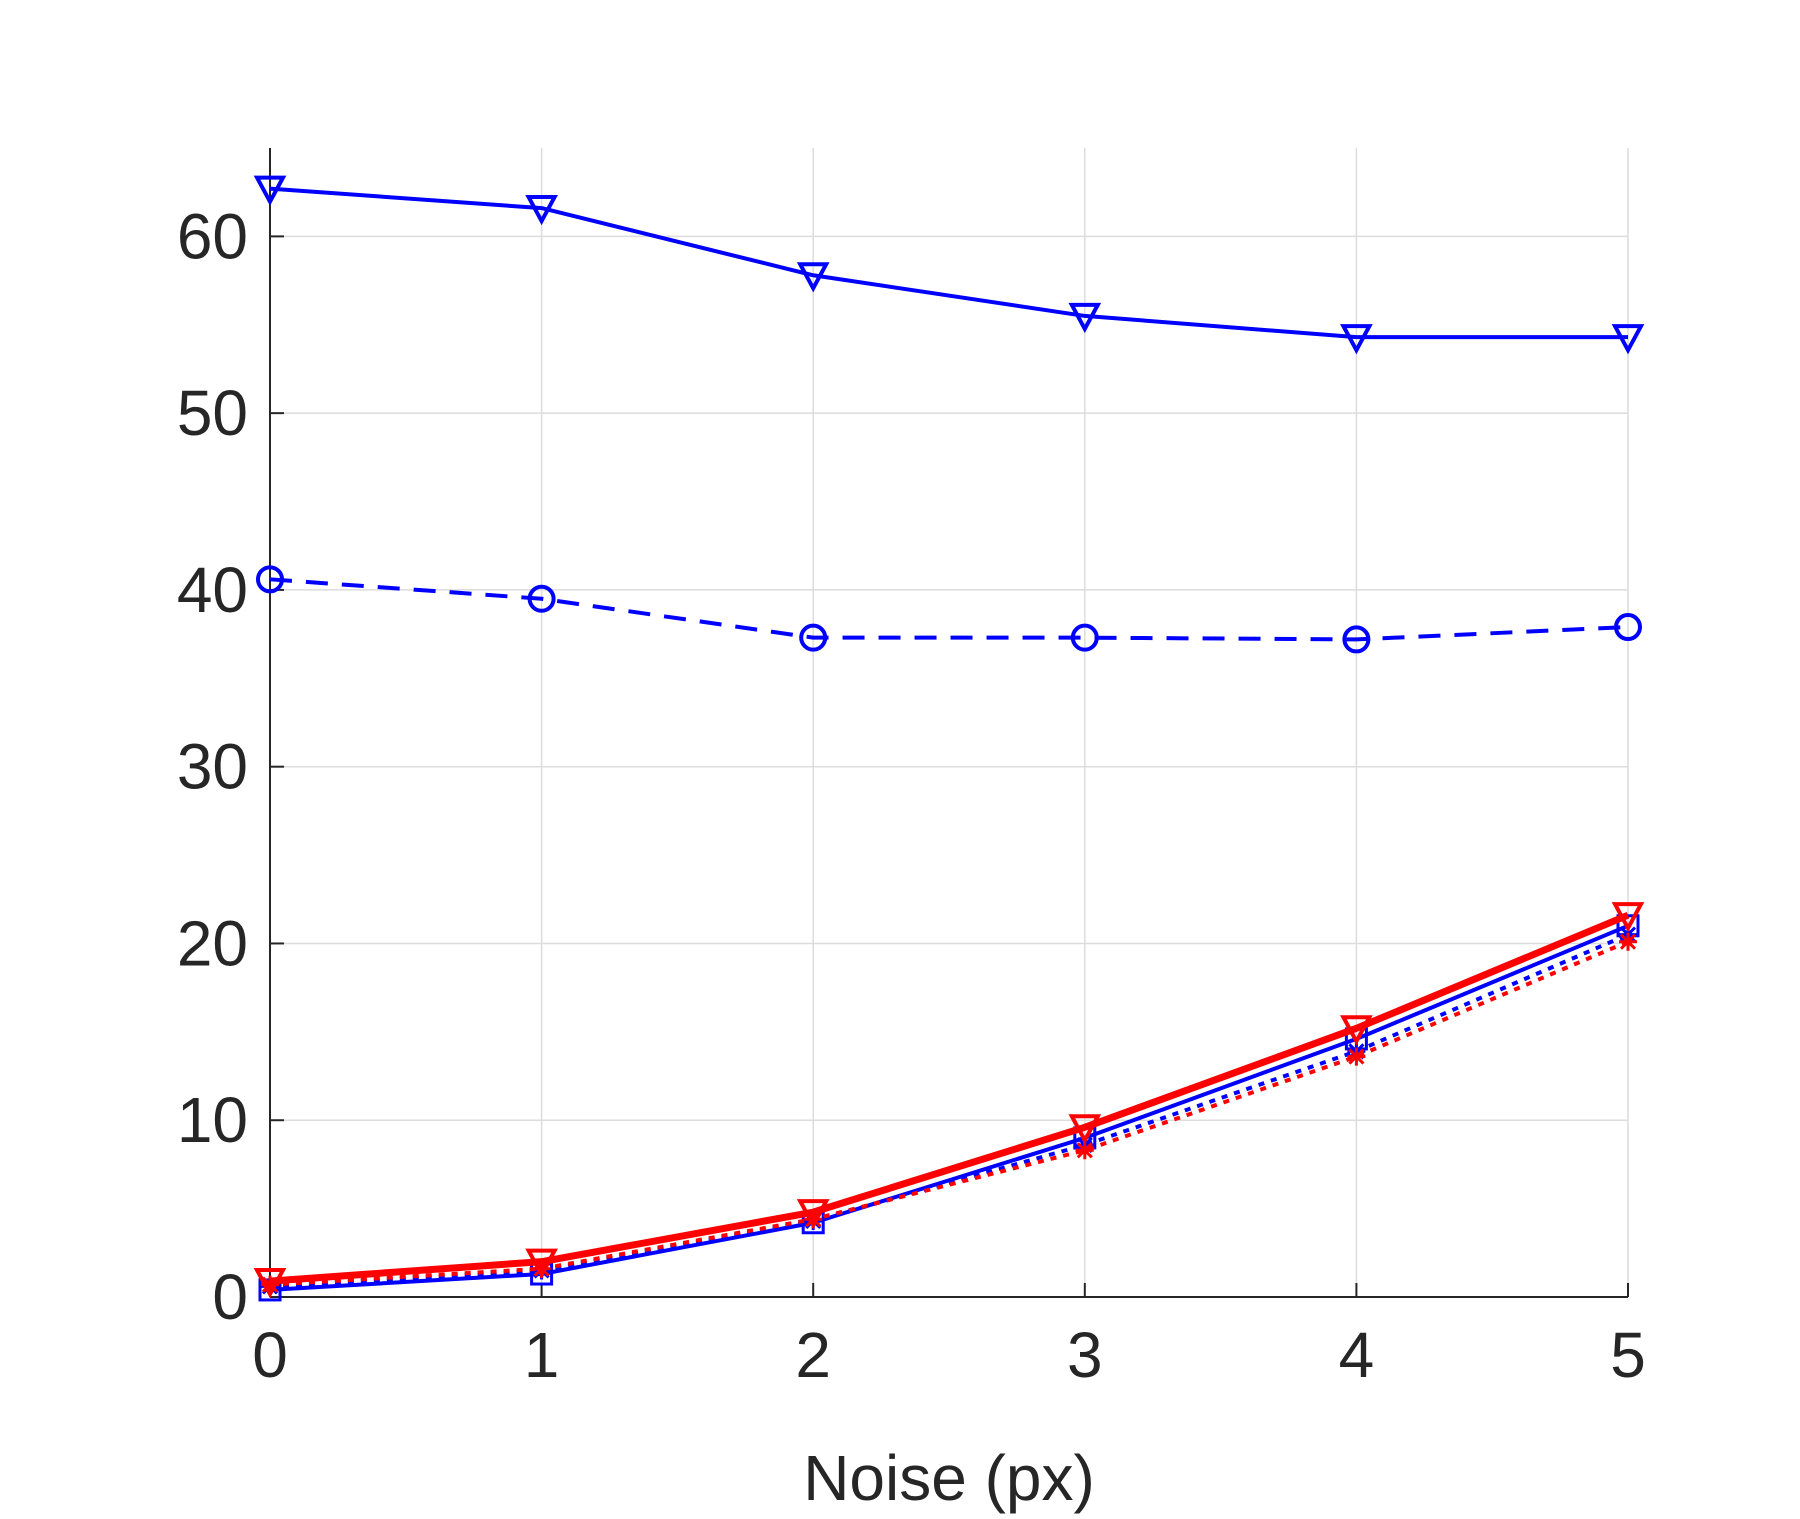 This screenshot has width=1800, height=1519. What do you see at coordinates (212, 413) in the screenshot?
I see `y-tick-label: 50` at bounding box center [212, 413].